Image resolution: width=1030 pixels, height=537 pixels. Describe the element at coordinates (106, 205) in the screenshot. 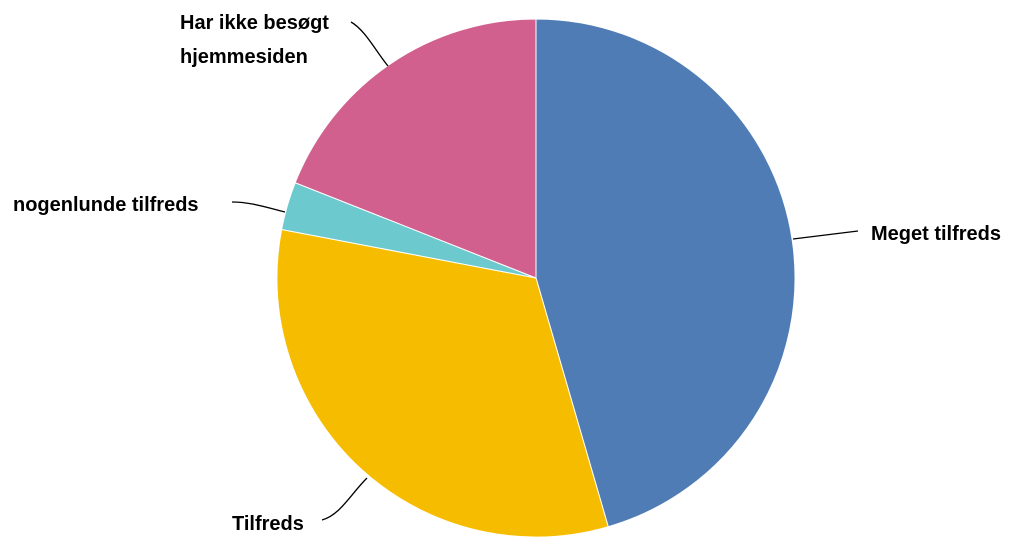

I see `label-nogenlunde-tilfreds: nogenlunde tilfreds` at that location.